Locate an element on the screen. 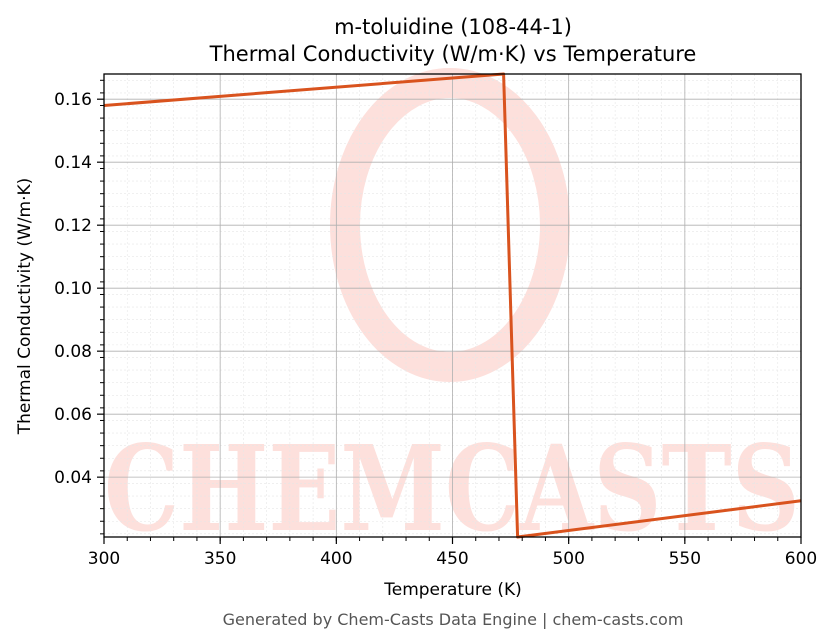 This screenshot has height=644, width=836. y-tick-label: 0.10 is located at coordinates (73, 289).